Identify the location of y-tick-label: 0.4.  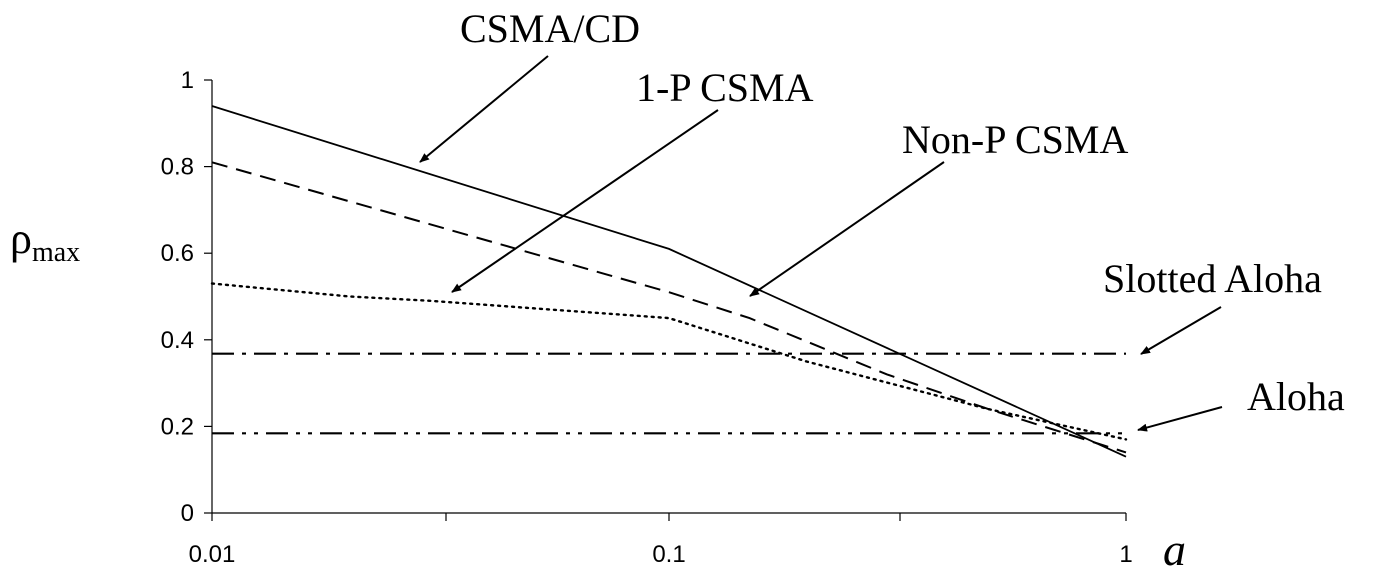
(177, 340).